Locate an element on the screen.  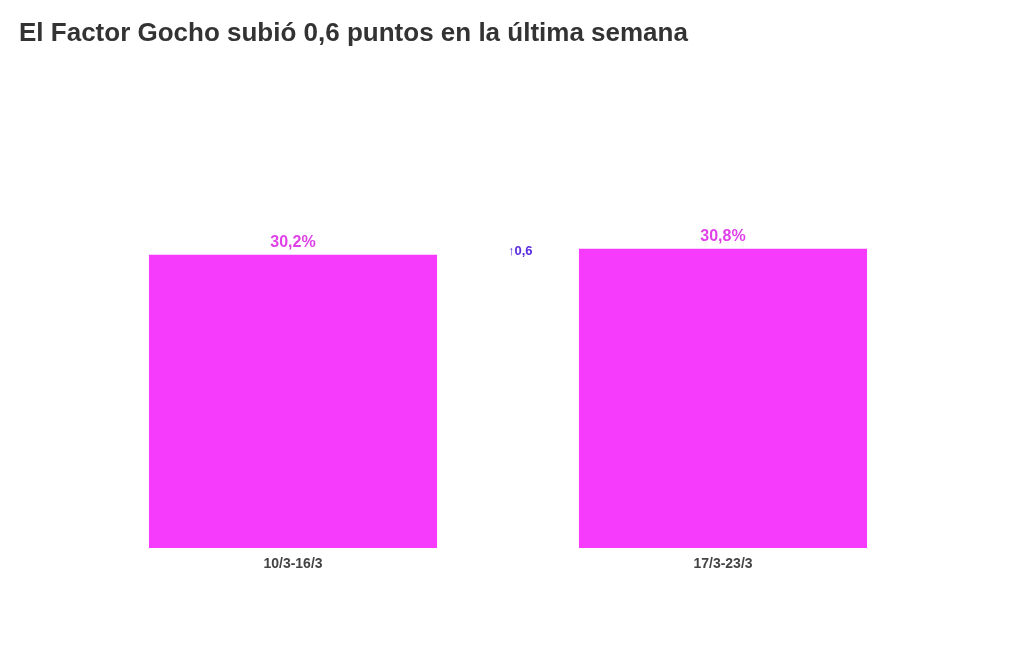
x-tick-label: 10/3-16/3 is located at coordinates (293, 563).